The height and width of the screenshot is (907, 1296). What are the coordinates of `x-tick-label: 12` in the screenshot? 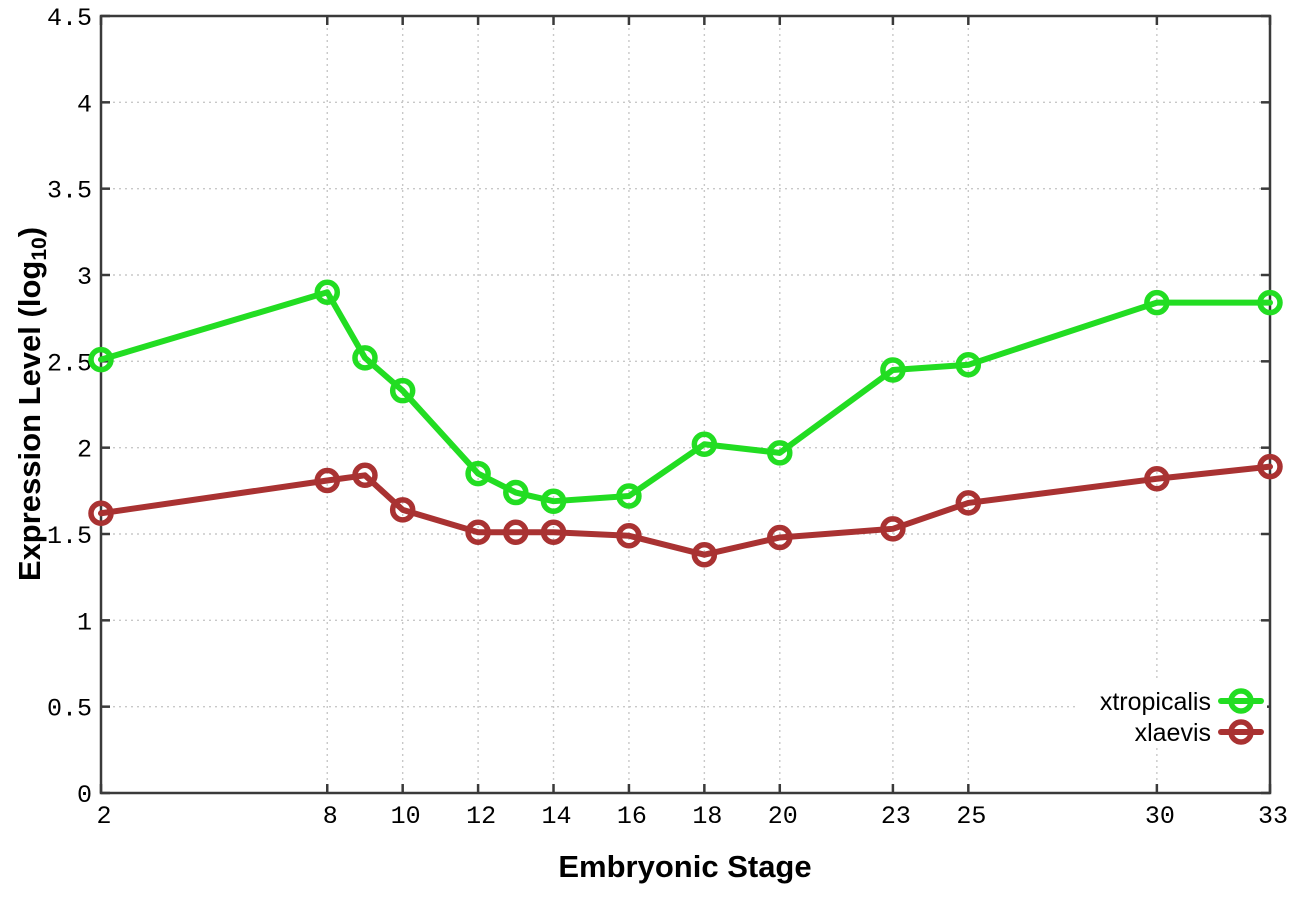 It's located at (481, 816).